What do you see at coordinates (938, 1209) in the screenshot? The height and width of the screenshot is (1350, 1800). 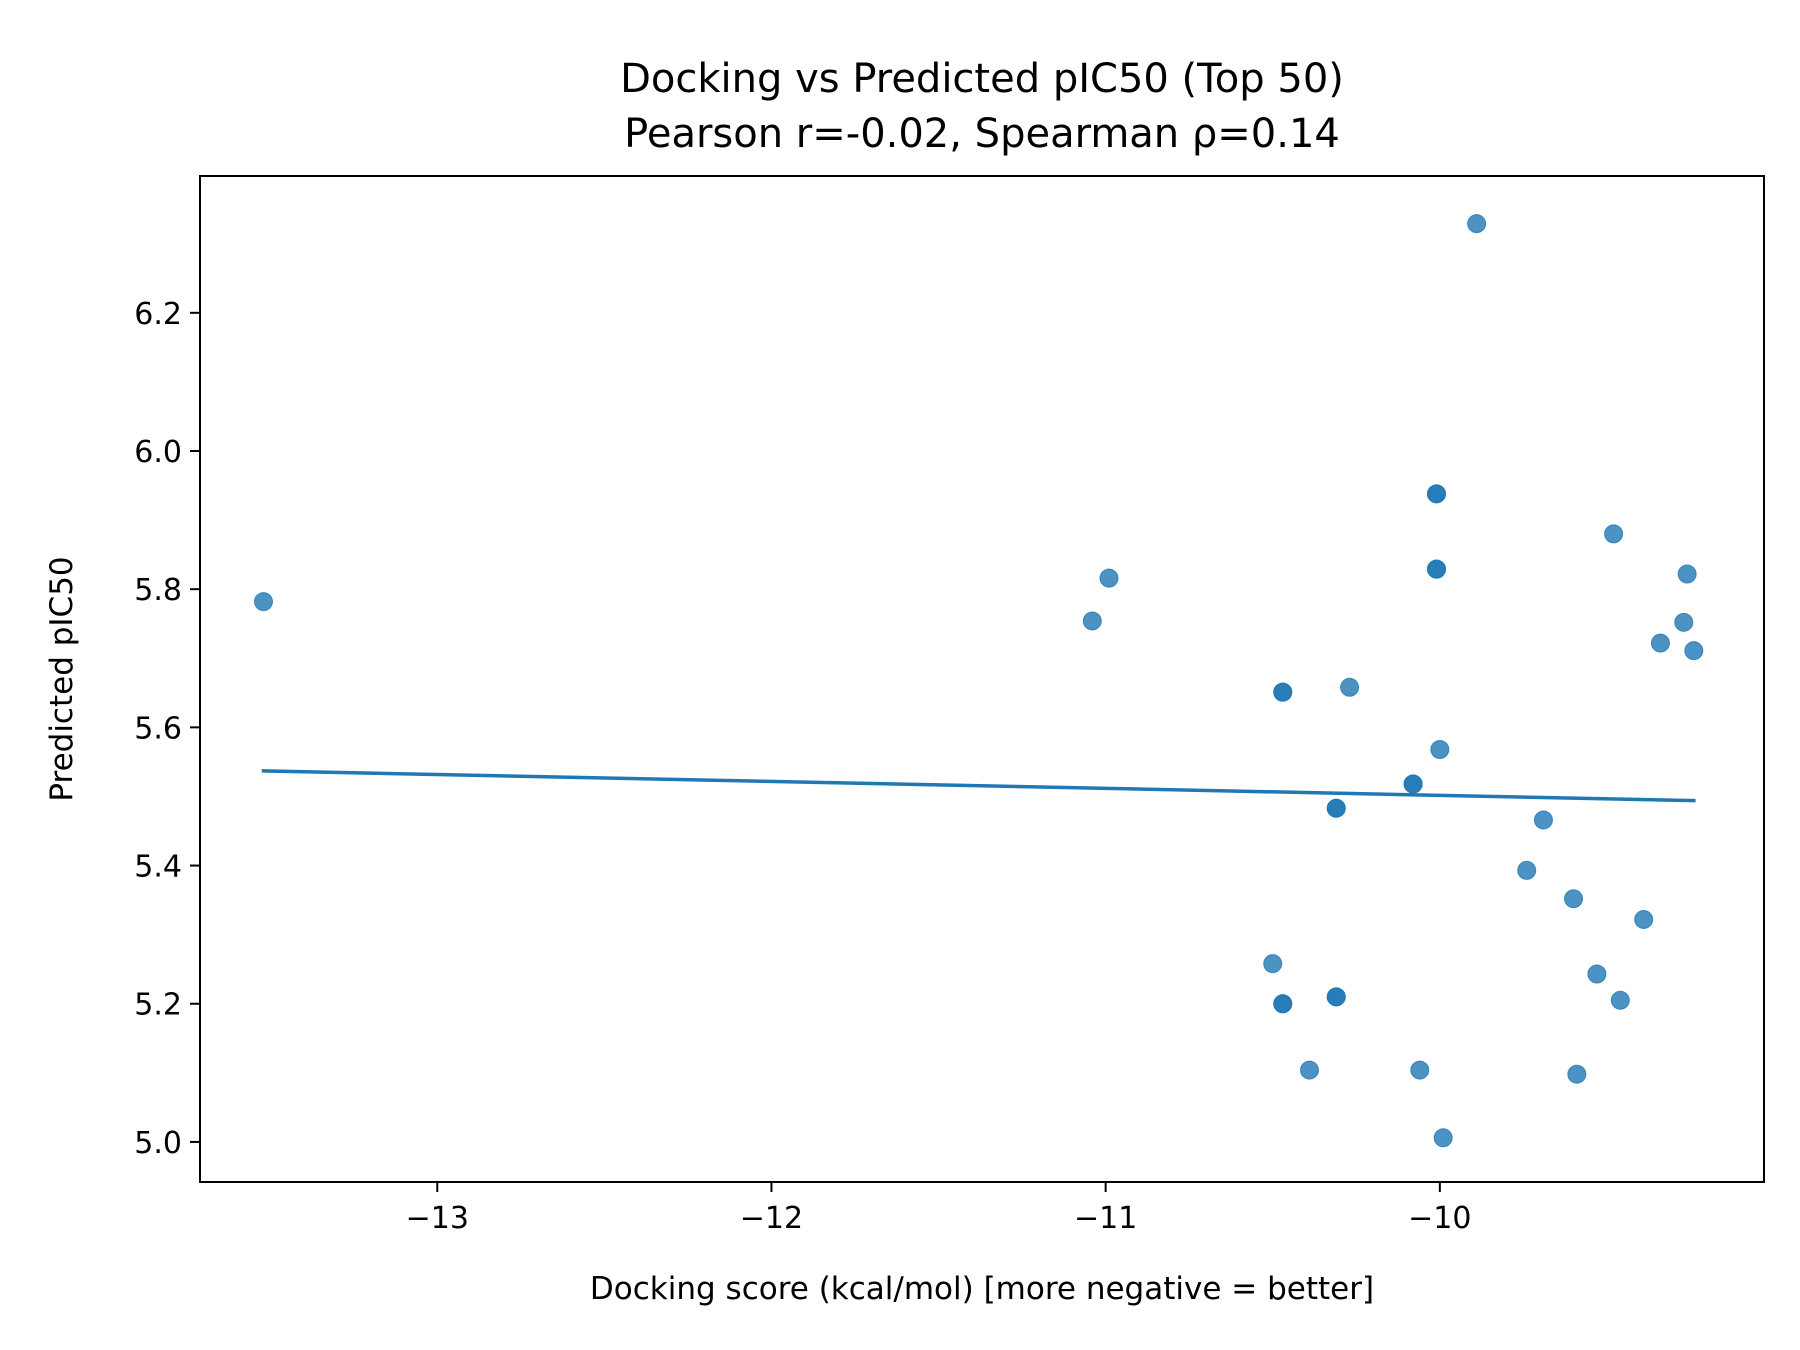 I see `x-axis-ticks: −13 −12 −11 −10` at bounding box center [938, 1209].